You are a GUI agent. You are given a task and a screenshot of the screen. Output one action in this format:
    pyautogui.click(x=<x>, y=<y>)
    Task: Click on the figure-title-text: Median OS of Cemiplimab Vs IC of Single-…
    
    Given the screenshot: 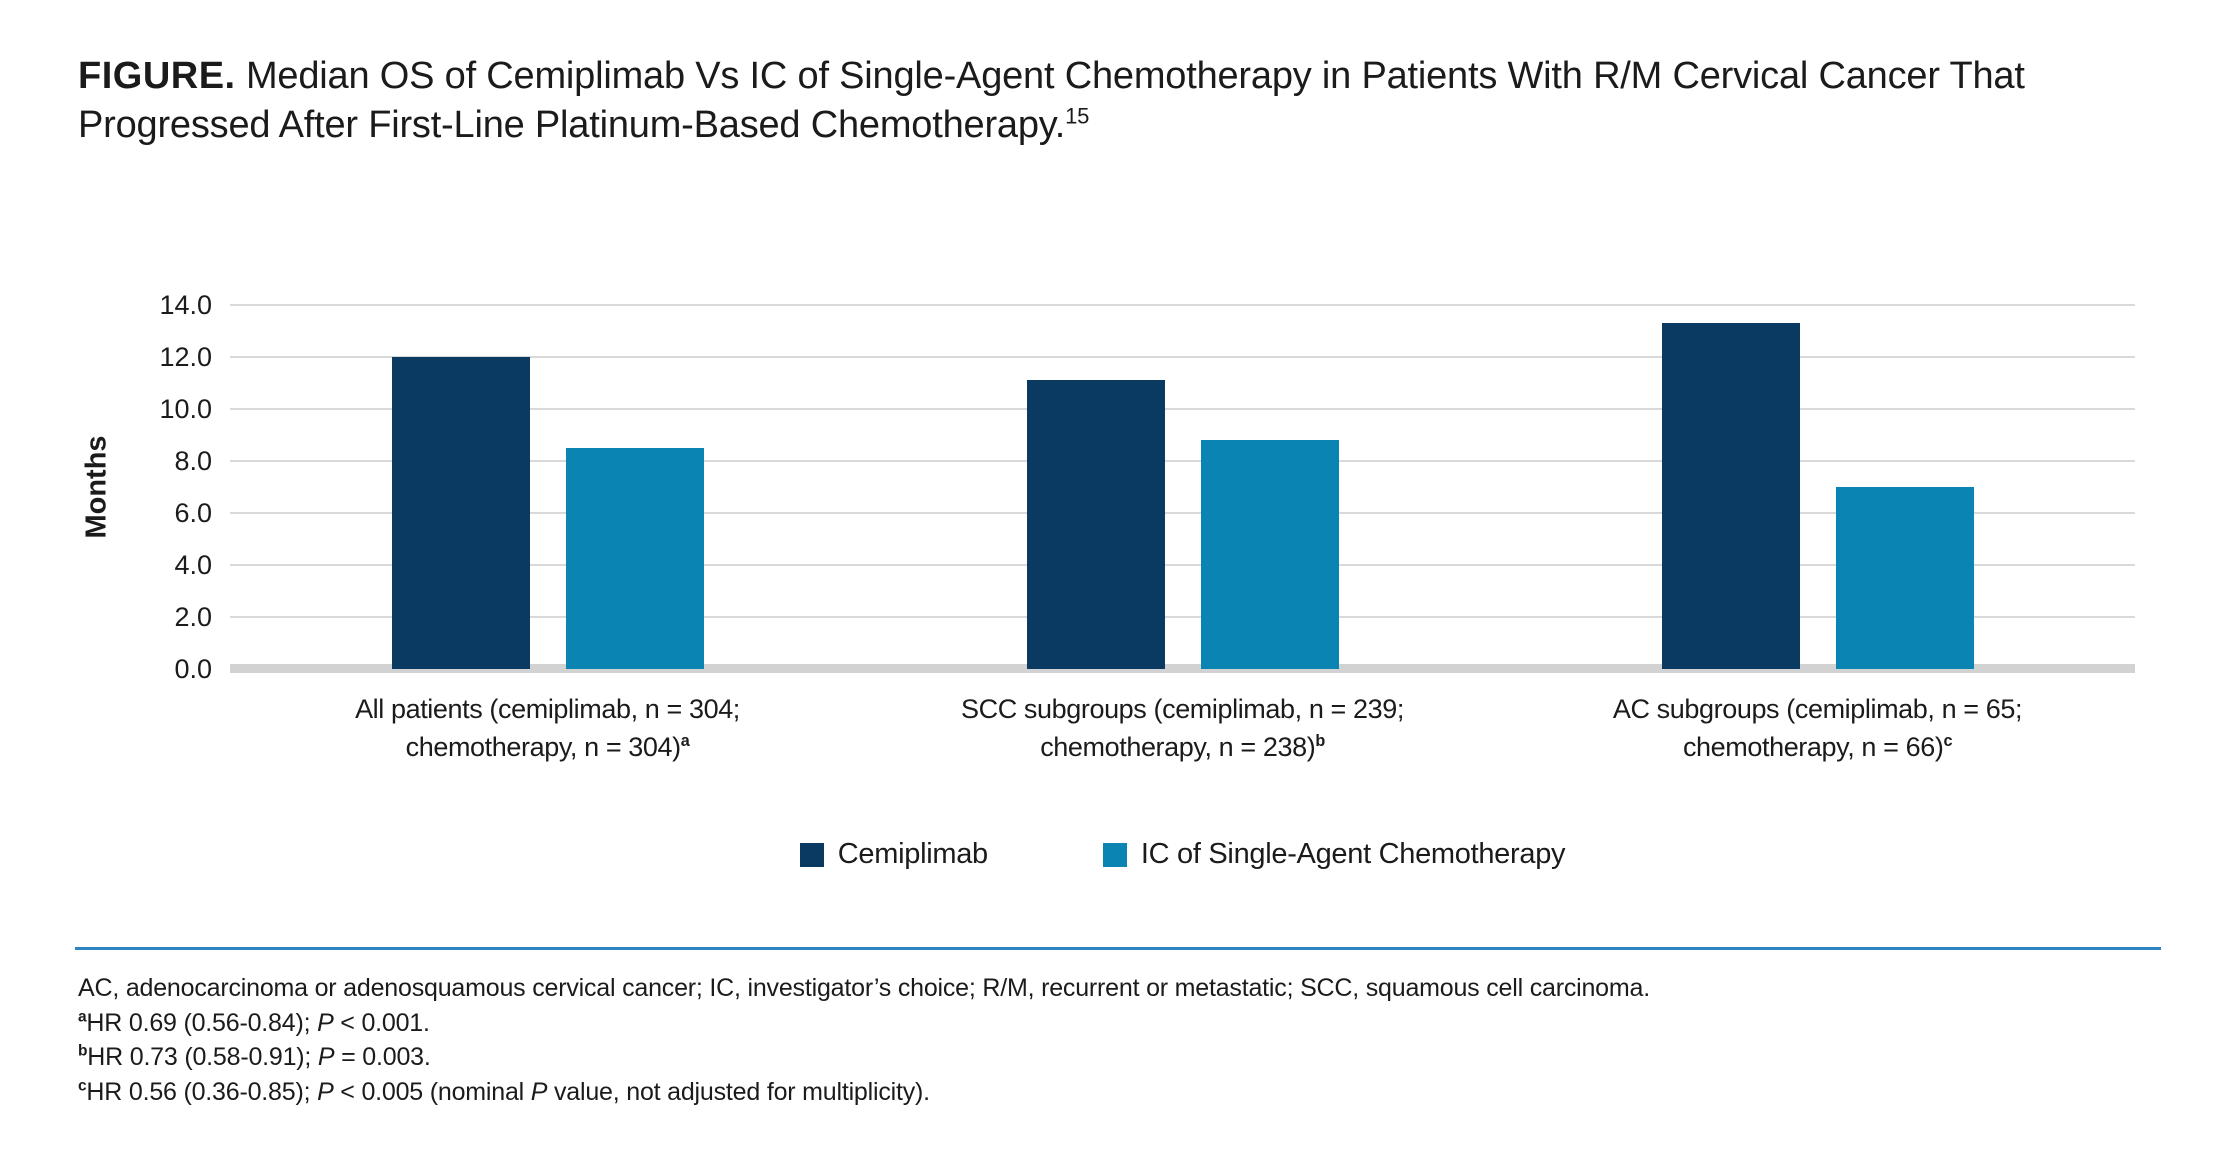 What is the action you would take?
    pyautogui.click(x=1051, y=100)
    